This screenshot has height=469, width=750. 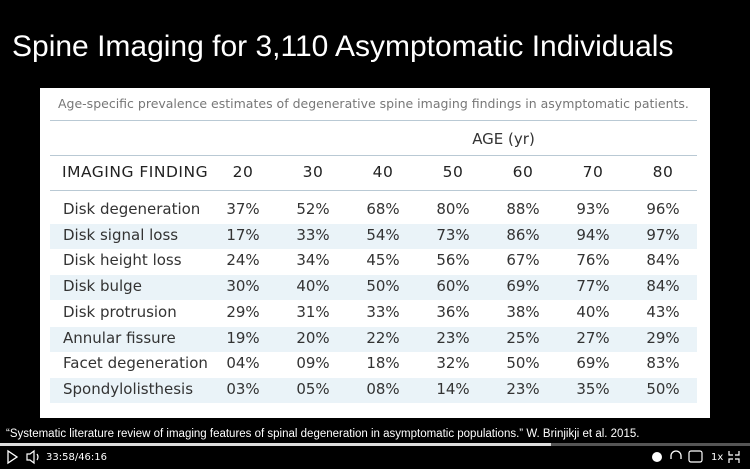 What do you see at coordinates (120, 311) in the screenshot?
I see `row-label: Disk protrusion` at bounding box center [120, 311].